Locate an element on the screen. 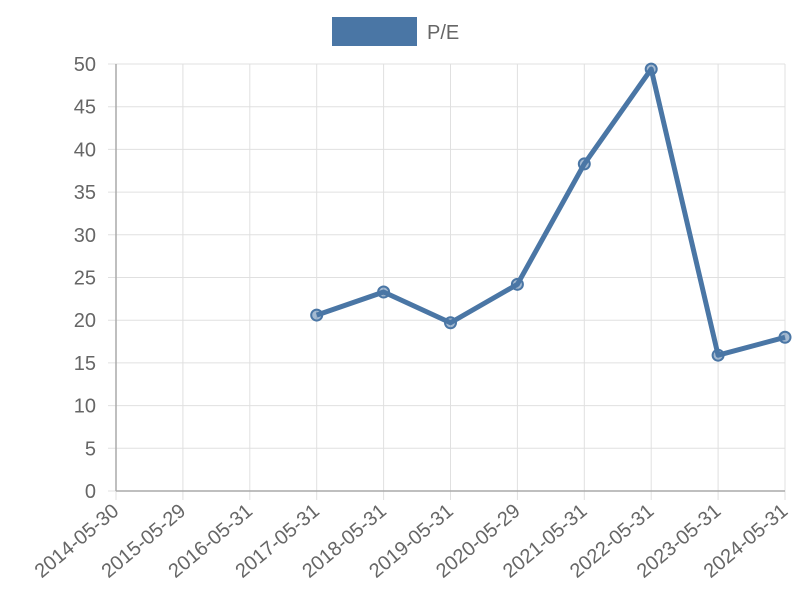 This screenshot has width=800, height=600. y-tick-label: 40 is located at coordinates (85, 150).